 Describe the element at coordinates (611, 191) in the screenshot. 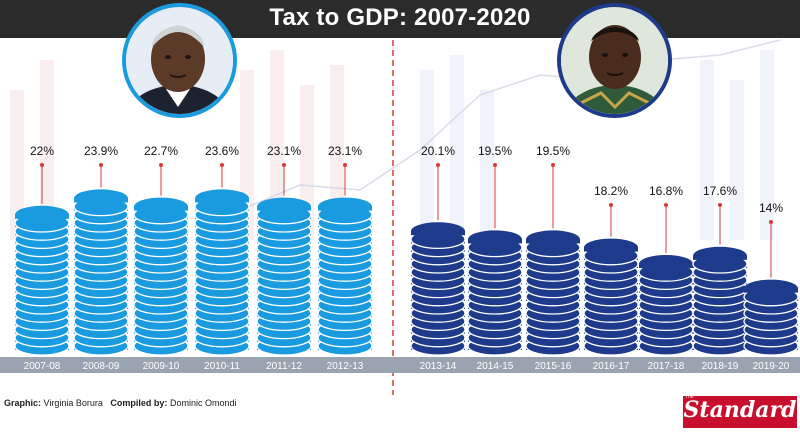

I see `data-label: 18.2%` at that location.